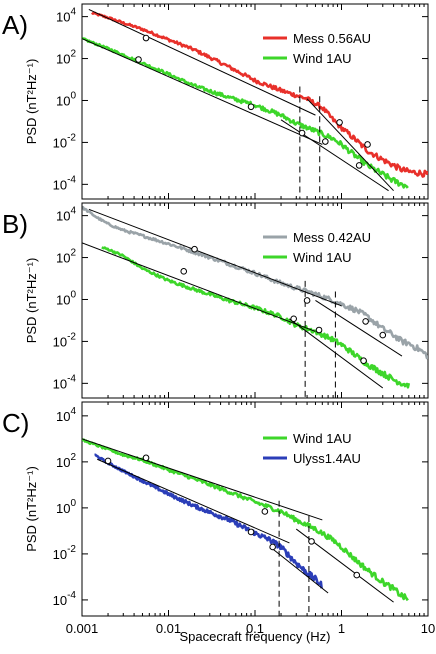 This screenshot has height=654, width=436. Describe the element at coordinates (15, 25) in the screenshot. I see `panel-label: A)` at that location.